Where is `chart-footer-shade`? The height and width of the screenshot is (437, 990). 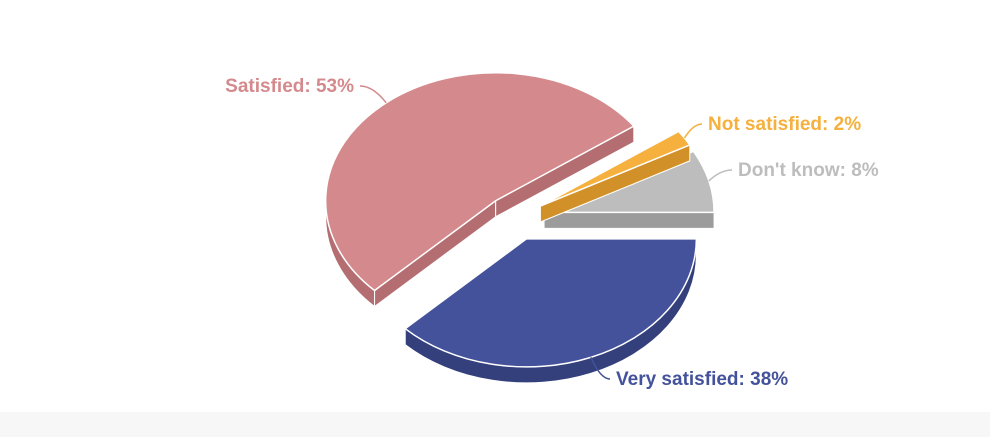 chart-footer-shade is located at coordinates (495, 424).